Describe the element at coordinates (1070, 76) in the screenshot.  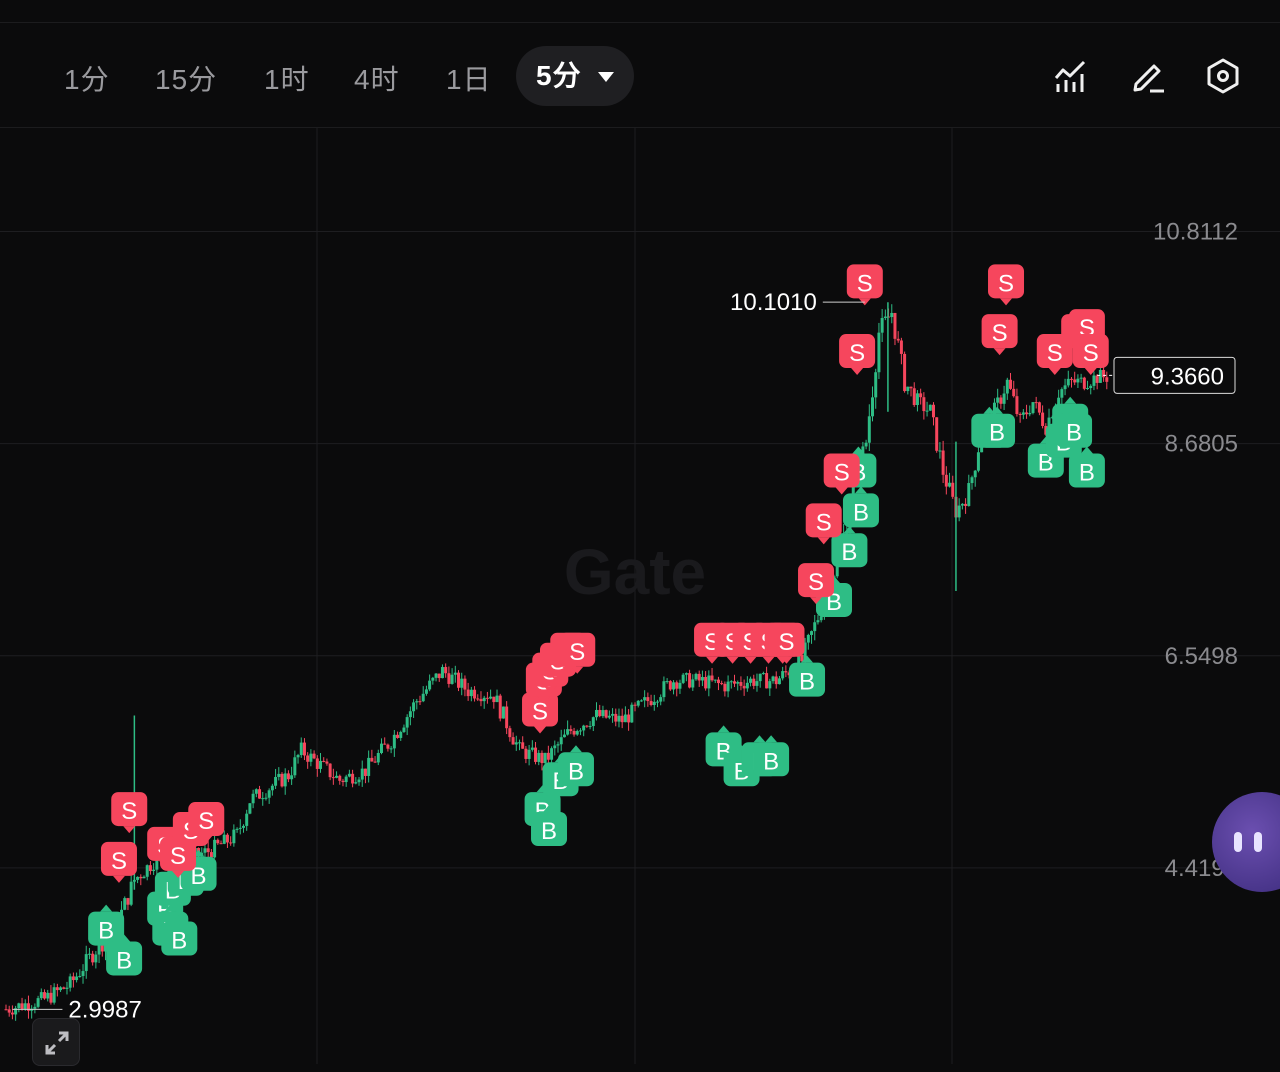
I see `indicator-icon` at that location.